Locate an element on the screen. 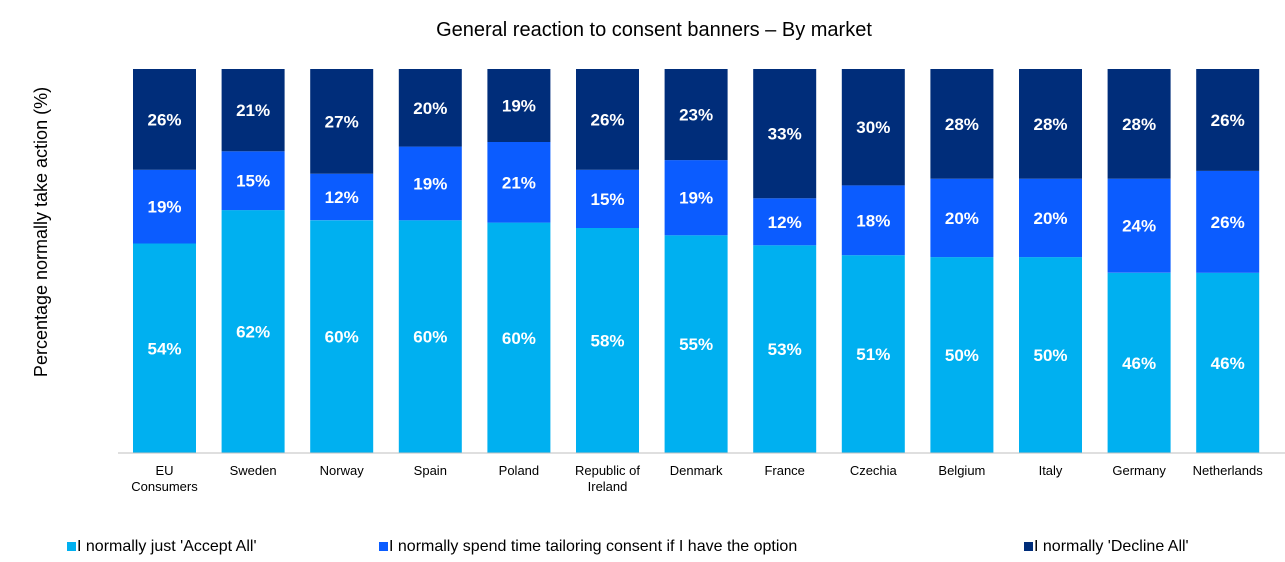  data-label-5-1: 15% is located at coordinates (607, 199).